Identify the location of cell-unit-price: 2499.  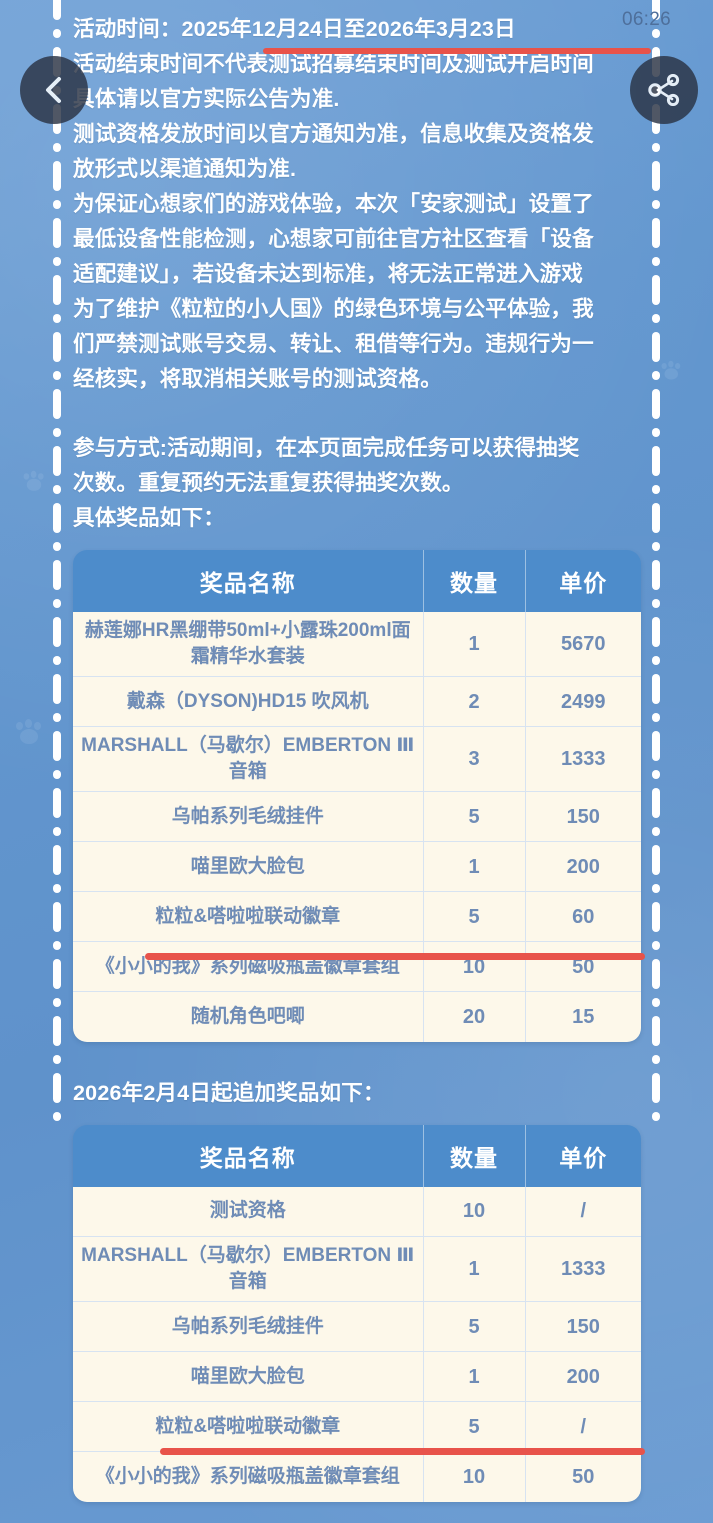
(583, 701).